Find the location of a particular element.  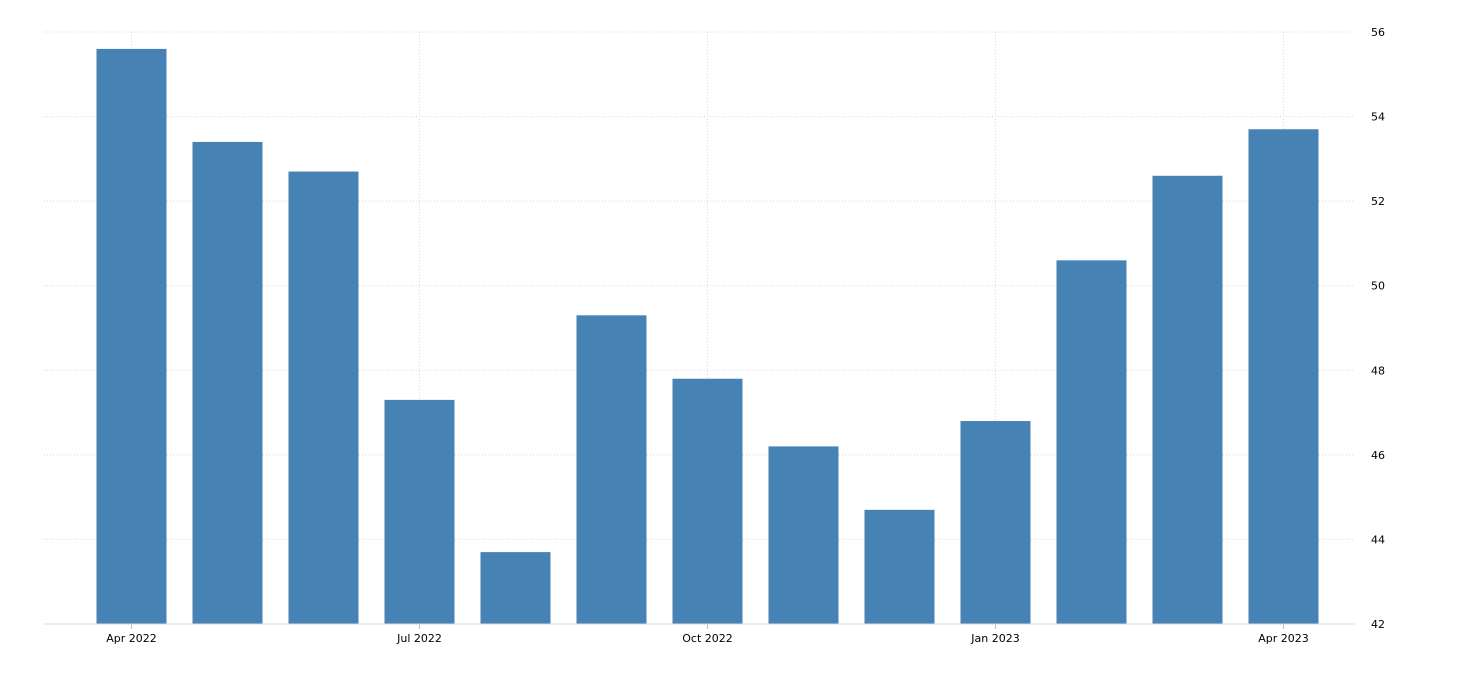

x-tick-label: Apr 2022 is located at coordinates (131, 638).